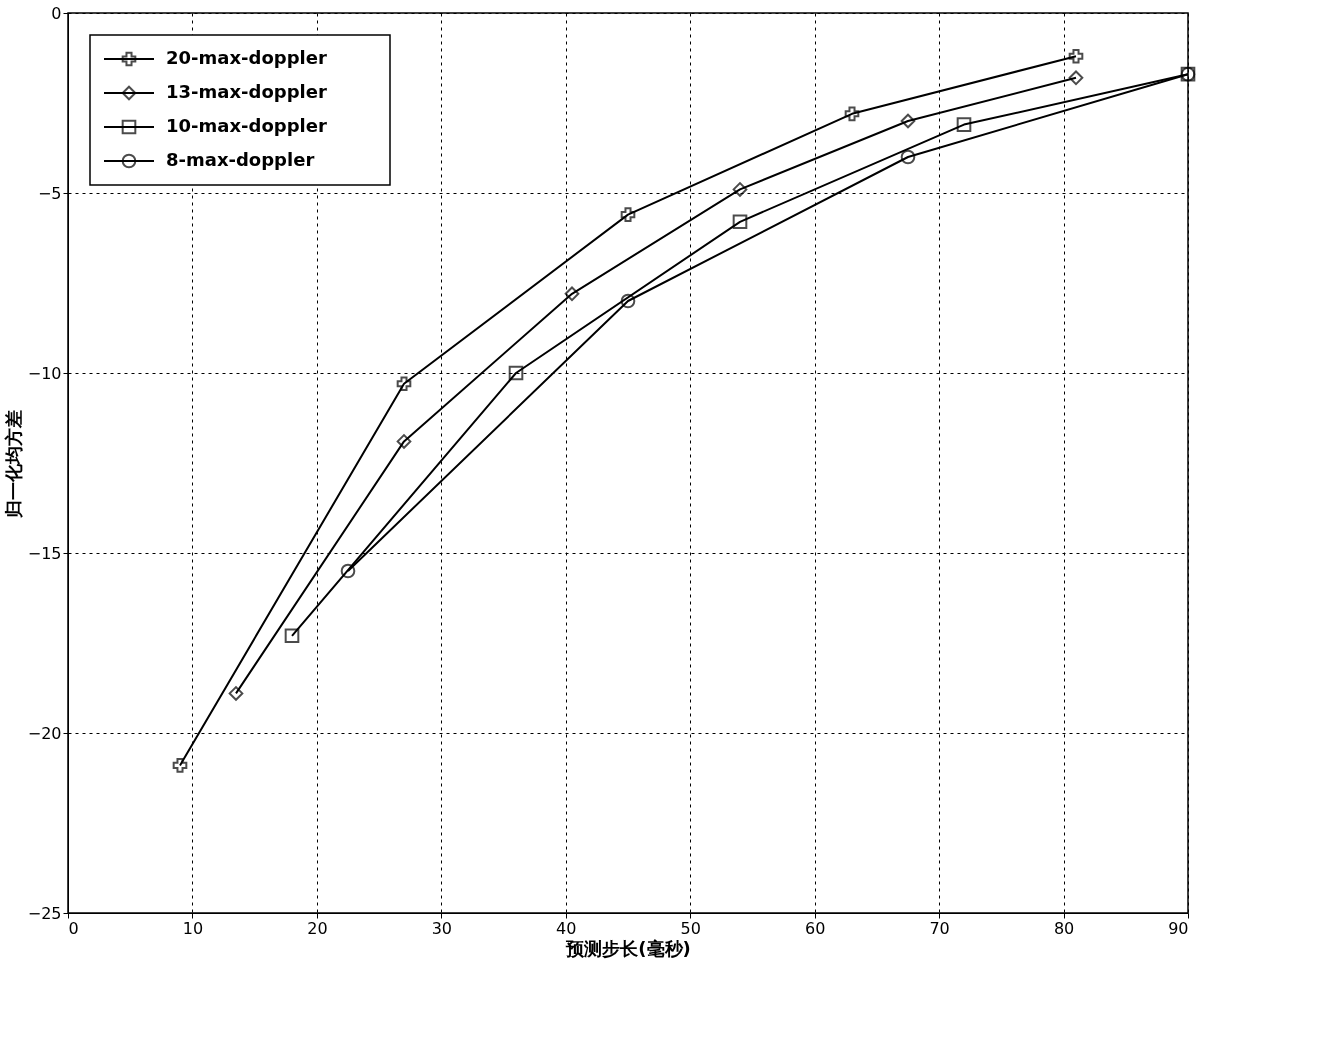 The height and width of the screenshot is (1055, 1332). I want to click on y-tick-label: −5, so click(49, 193).